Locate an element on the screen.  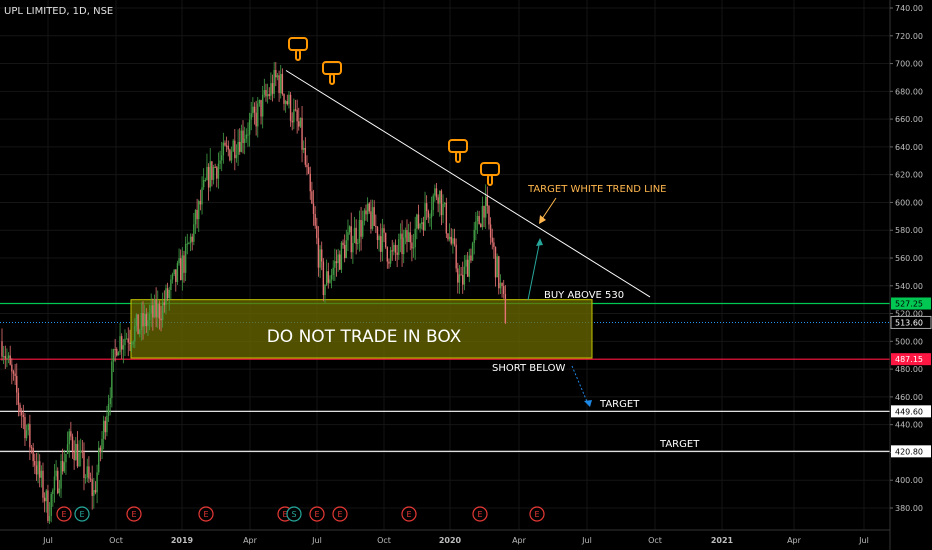
y-tick-label: 540.00 is located at coordinates (909, 286).